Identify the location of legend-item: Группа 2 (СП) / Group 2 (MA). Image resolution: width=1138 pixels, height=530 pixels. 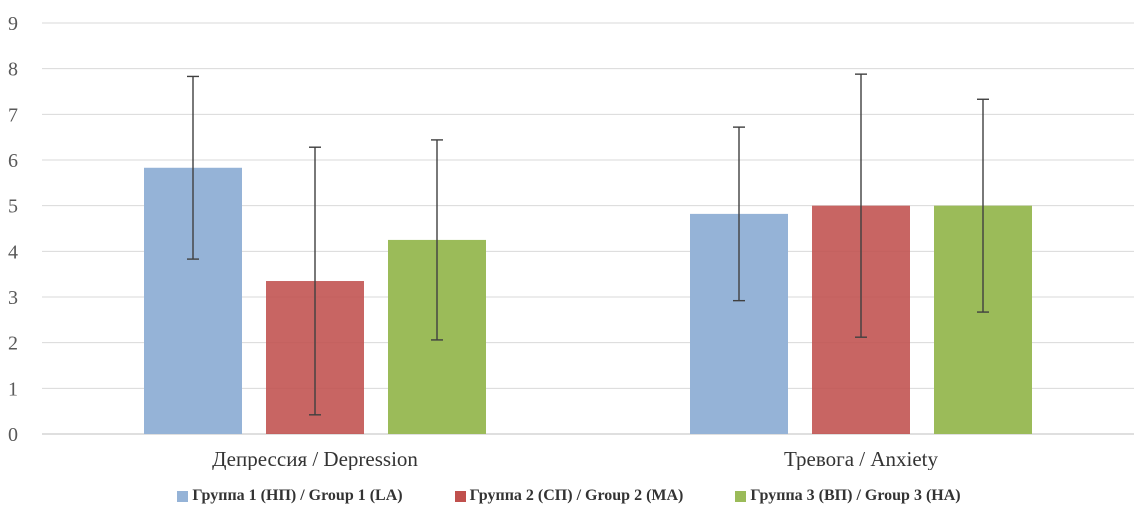
(569, 496).